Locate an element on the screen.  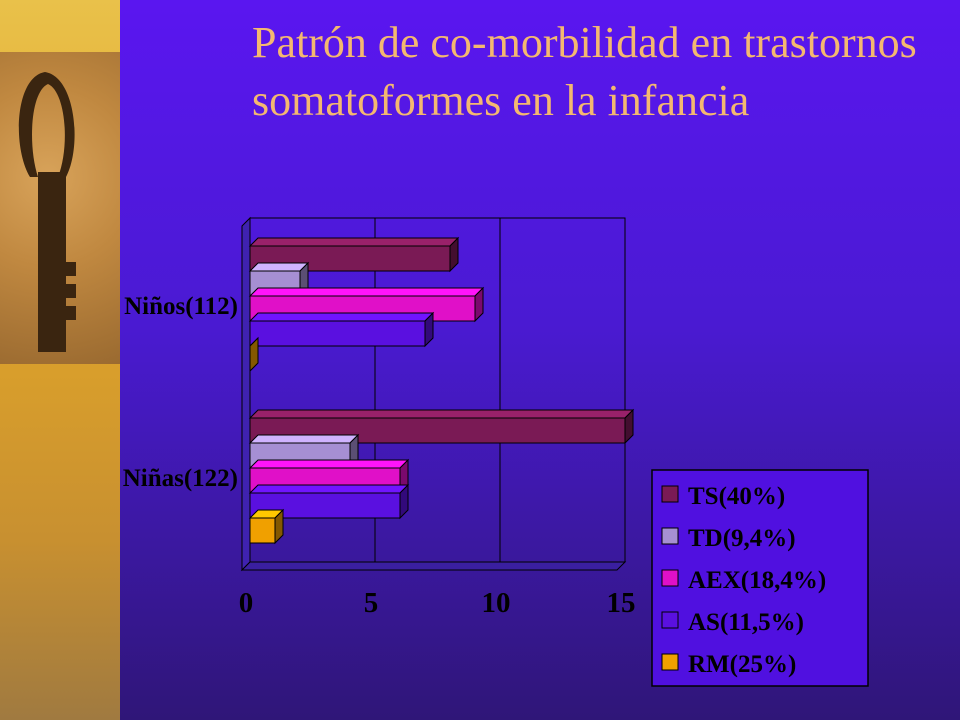
legend-swatch-AEX is located at coordinates (670, 578).